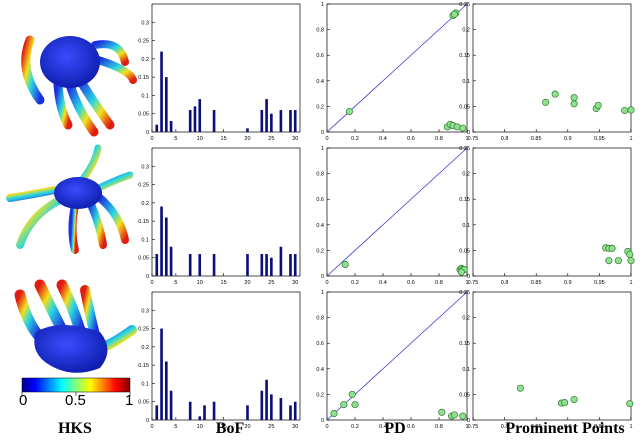 This screenshot has width=643, height=445. Describe the element at coordinates (230, 428) in the screenshot. I see `column-label-bof: BoF` at that location.